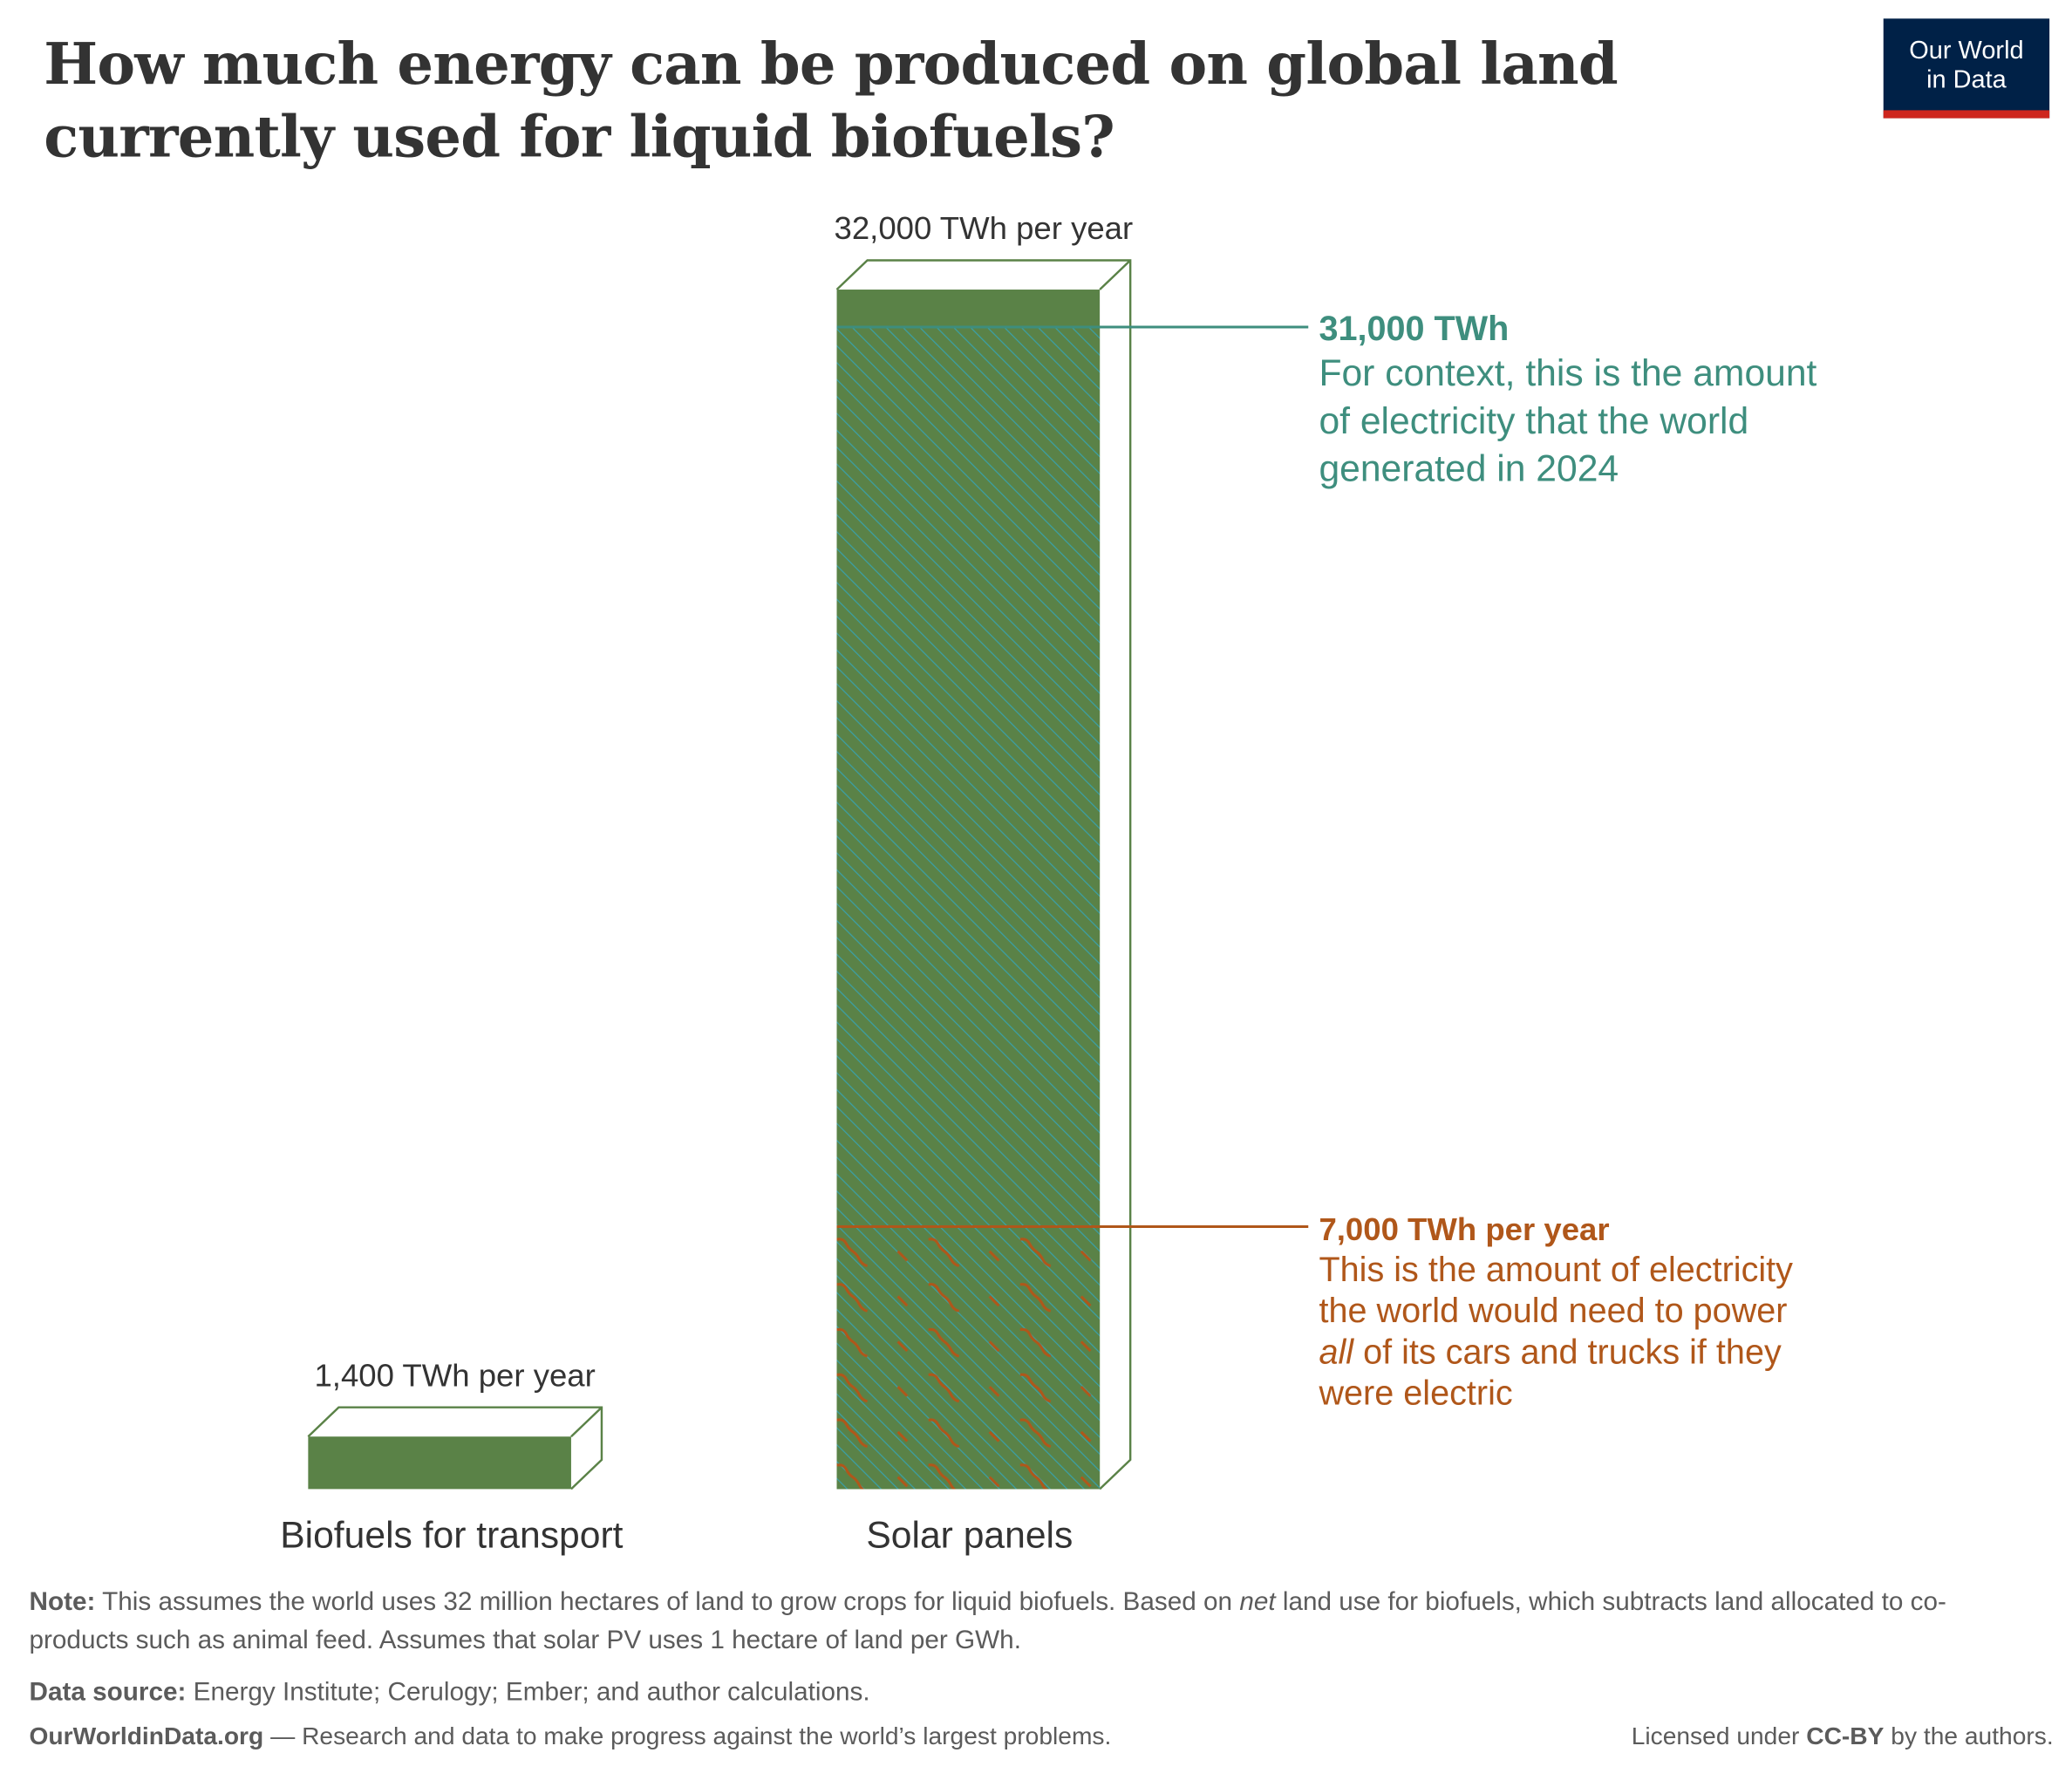 This screenshot has height=1780, width=2072. I want to click on logo-red-bar, so click(1966, 115).